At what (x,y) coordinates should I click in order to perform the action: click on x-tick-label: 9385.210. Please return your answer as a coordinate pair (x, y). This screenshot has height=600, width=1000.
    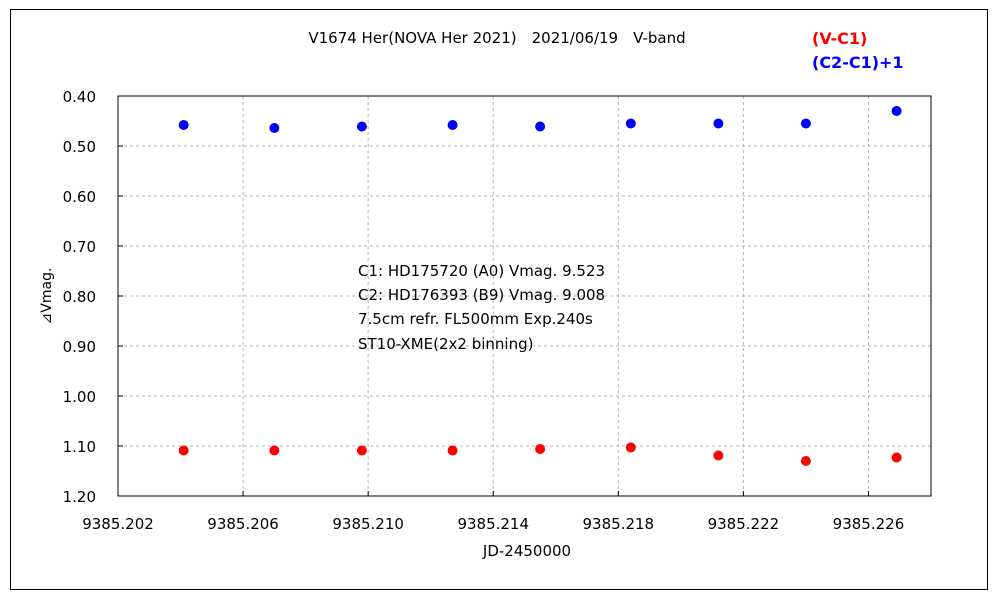
    Looking at the image, I should click on (368, 524).